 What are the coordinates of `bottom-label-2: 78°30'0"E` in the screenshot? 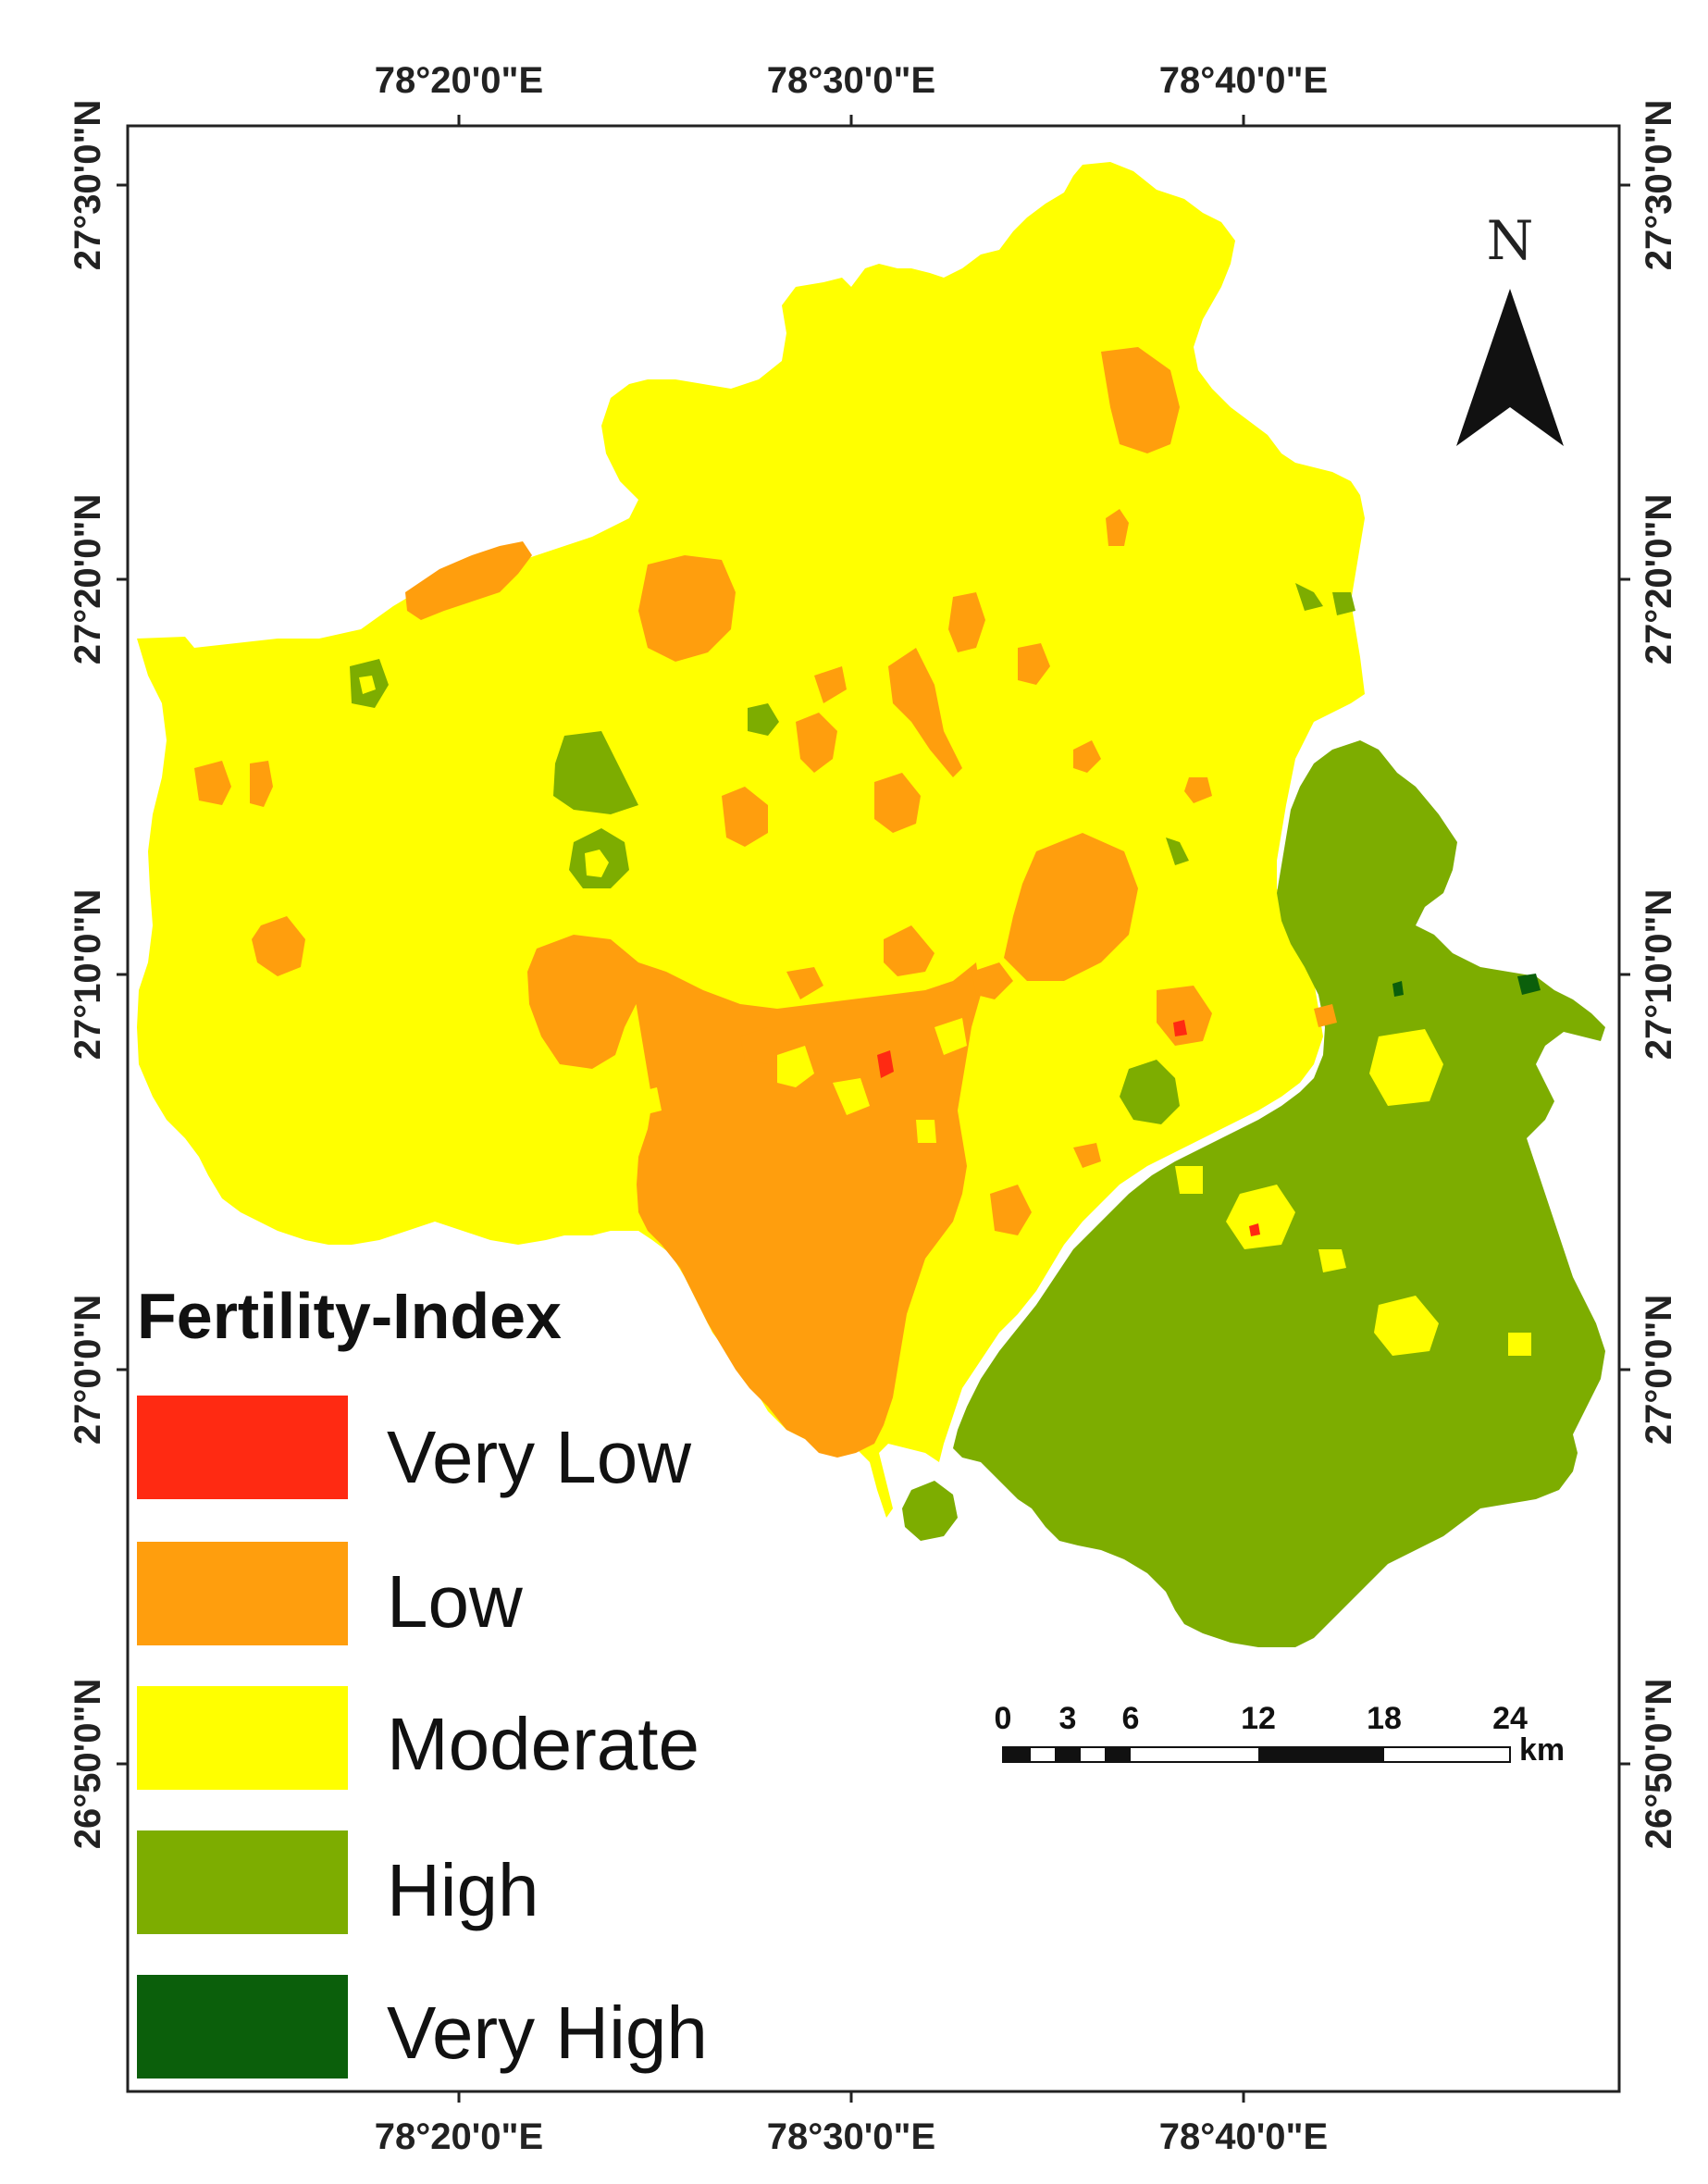 It's located at (851, 2136).